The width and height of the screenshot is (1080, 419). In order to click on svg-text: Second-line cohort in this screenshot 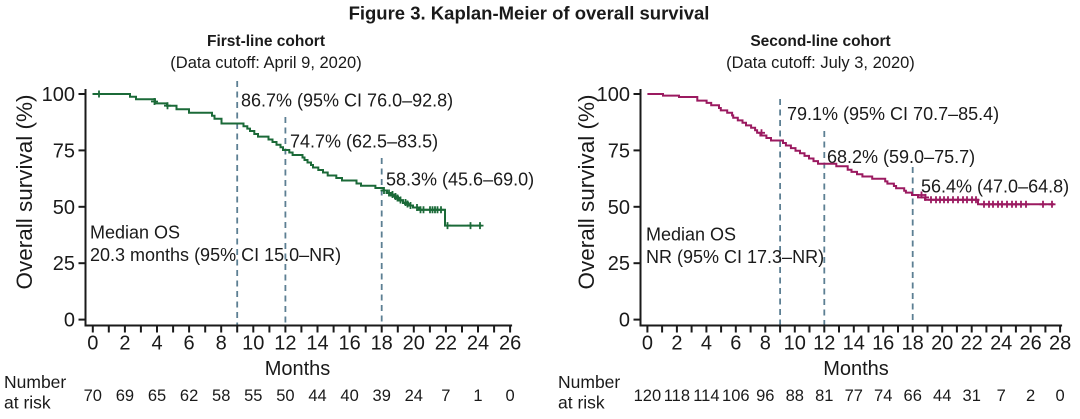, I will do `click(820, 41)`.